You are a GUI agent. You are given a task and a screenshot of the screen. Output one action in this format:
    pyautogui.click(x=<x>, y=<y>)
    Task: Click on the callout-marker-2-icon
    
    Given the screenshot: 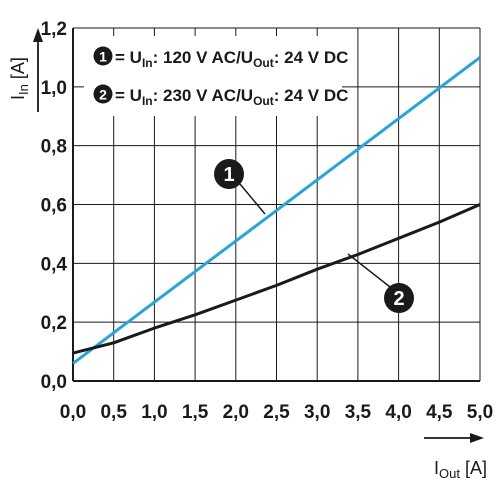 What is the action you would take?
    pyautogui.click(x=399, y=298)
    